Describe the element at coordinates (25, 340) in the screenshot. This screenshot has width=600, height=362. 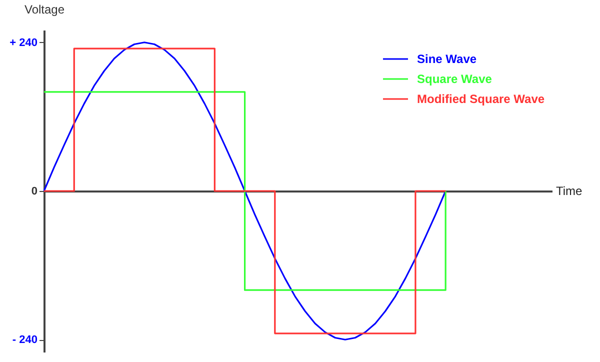
I see `y-tick-label: - 240` at that location.